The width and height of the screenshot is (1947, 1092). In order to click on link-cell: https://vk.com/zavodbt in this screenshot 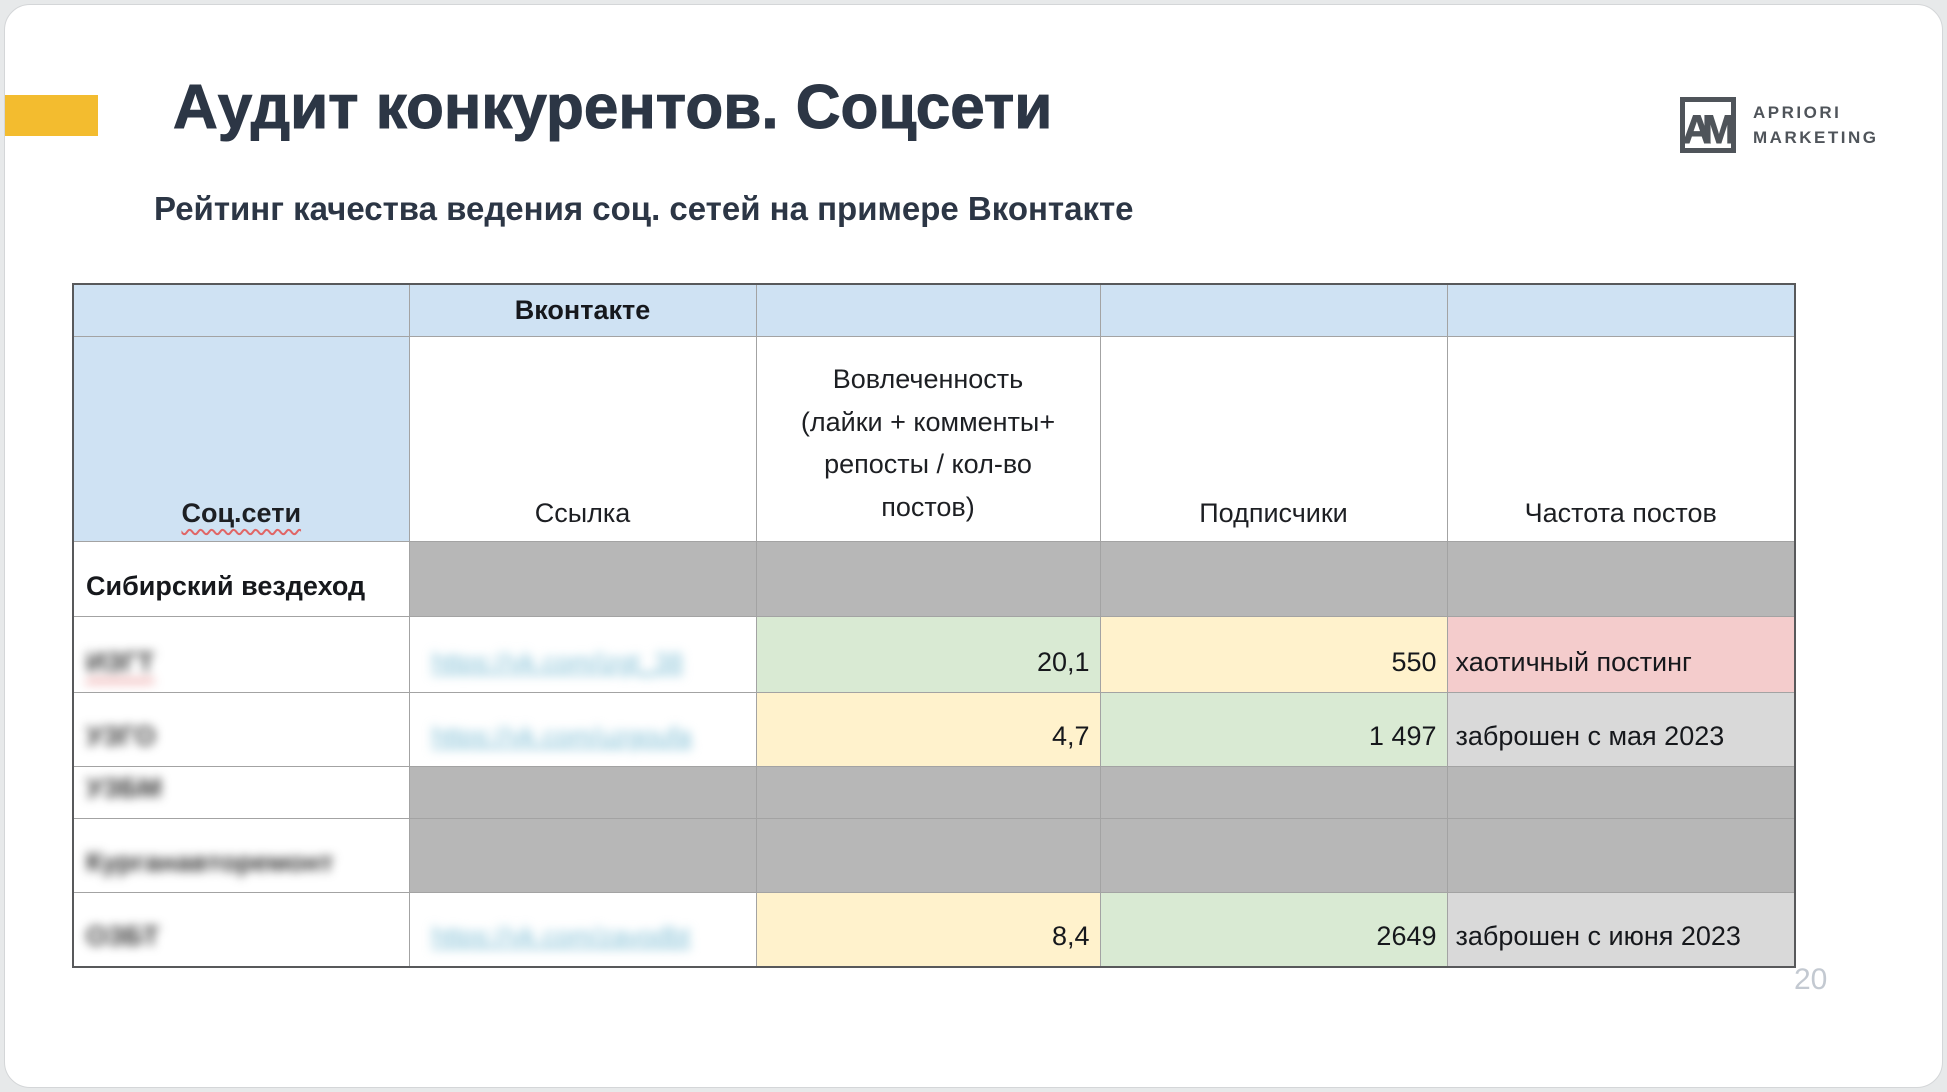, I will do `click(582, 929)`.